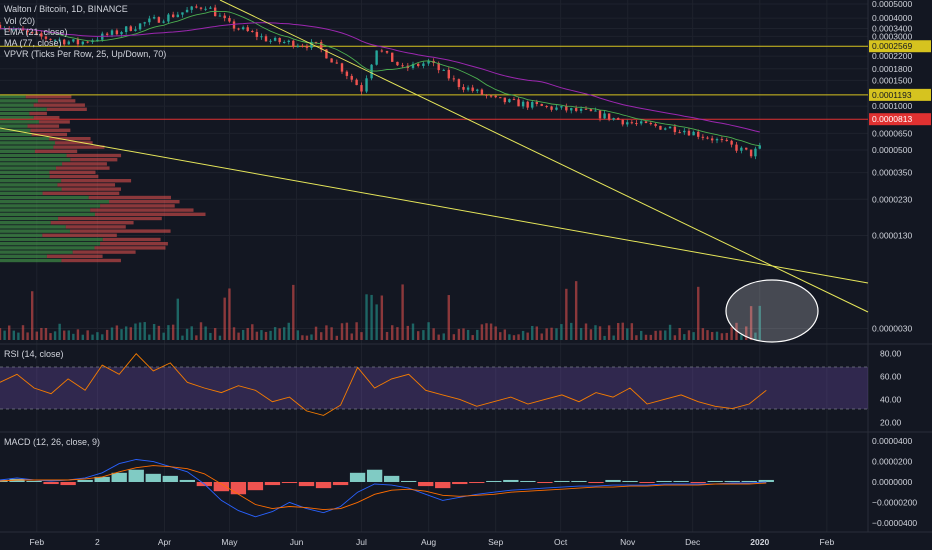 This screenshot has height=550, width=932. I want to click on time-axis-tick: May, so click(229, 542).